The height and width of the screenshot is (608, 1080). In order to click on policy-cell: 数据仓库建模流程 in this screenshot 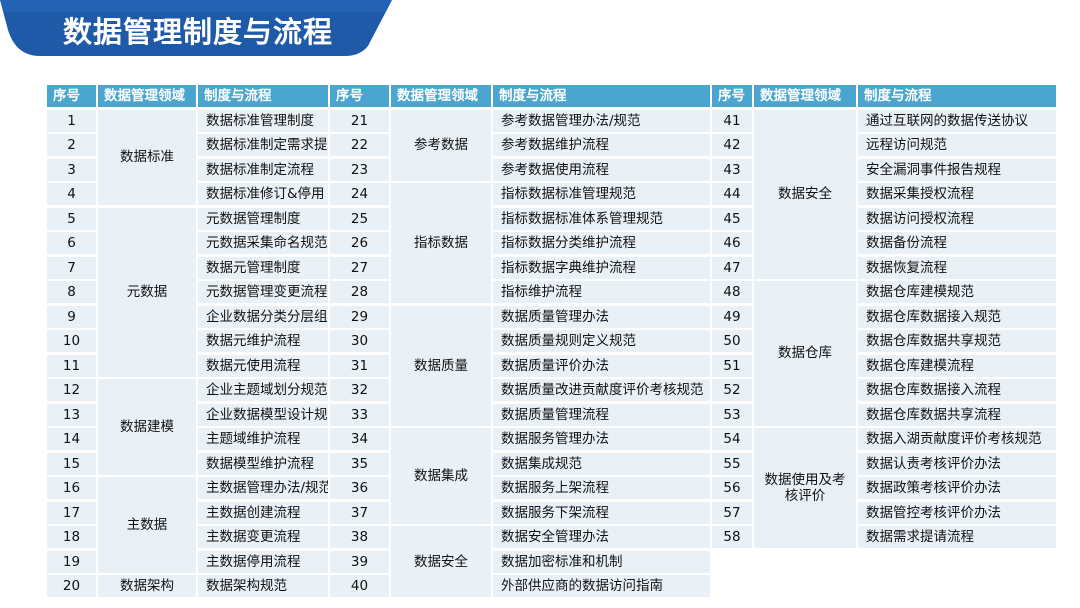, I will do `click(957, 365)`.